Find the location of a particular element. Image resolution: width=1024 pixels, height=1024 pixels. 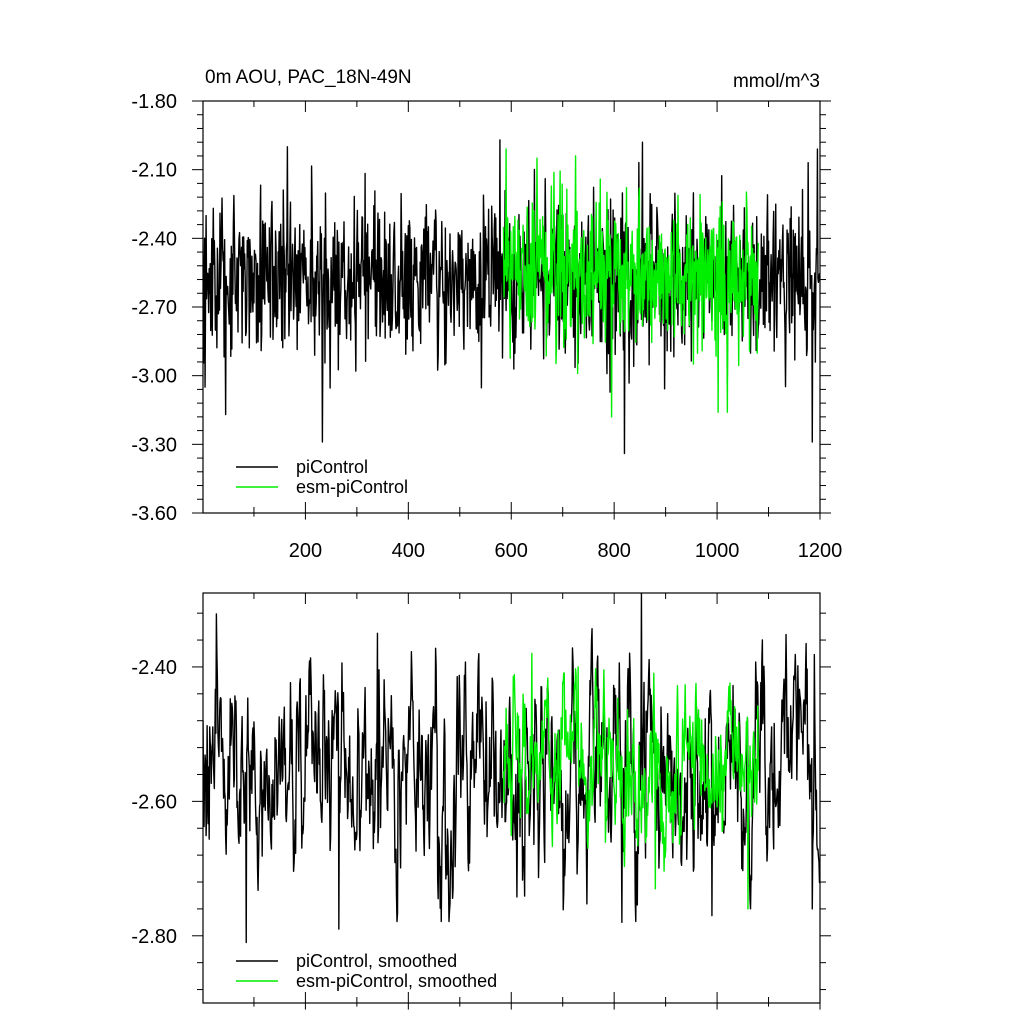

legend-label: esm-piControl, smoothed is located at coordinates (396, 981).